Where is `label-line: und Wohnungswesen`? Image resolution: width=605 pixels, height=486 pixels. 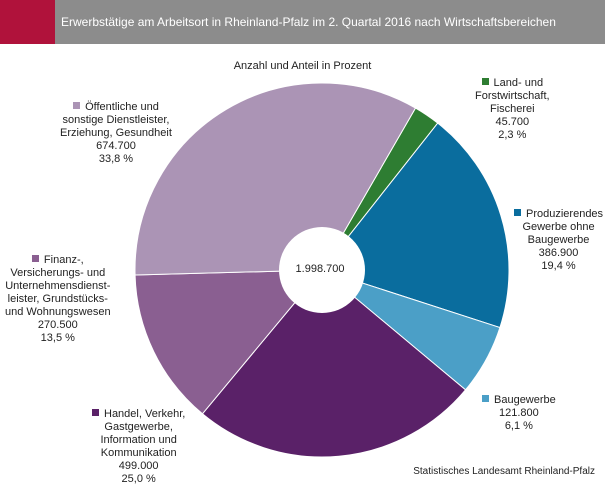
label-line: und Wohnungswesen is located at coordinates (58, 312).